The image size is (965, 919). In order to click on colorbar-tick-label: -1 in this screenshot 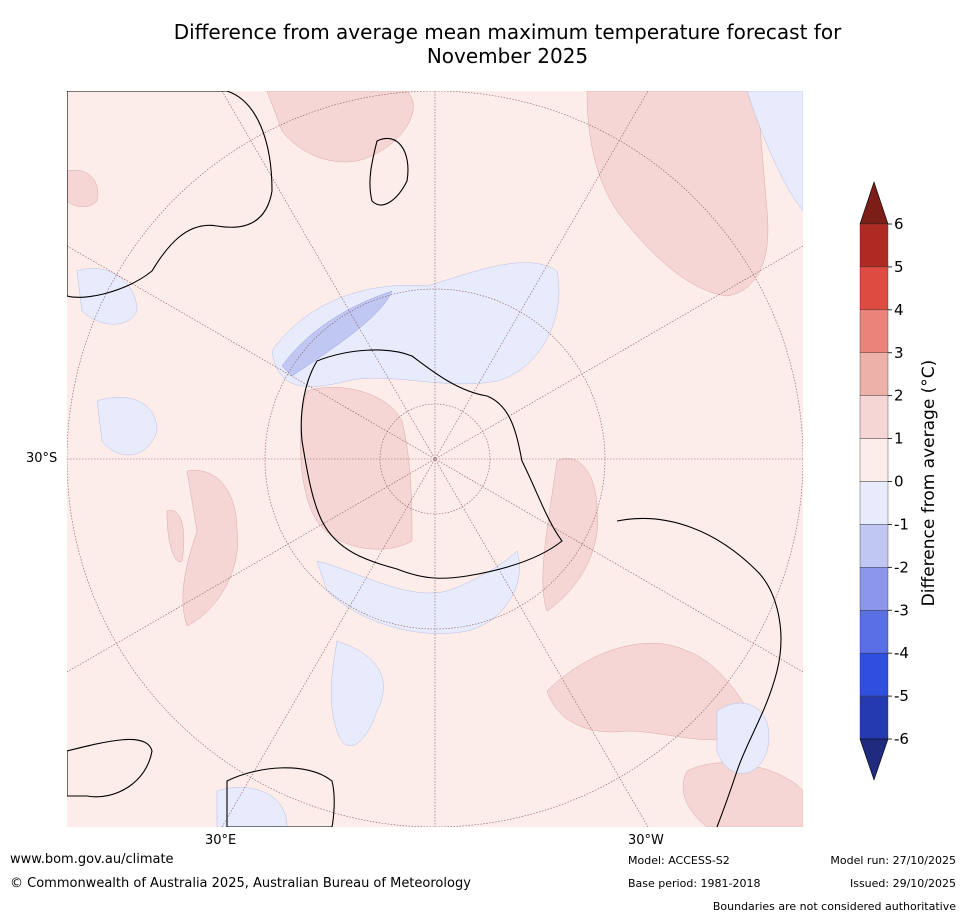, I will do `click(901, 524)`.